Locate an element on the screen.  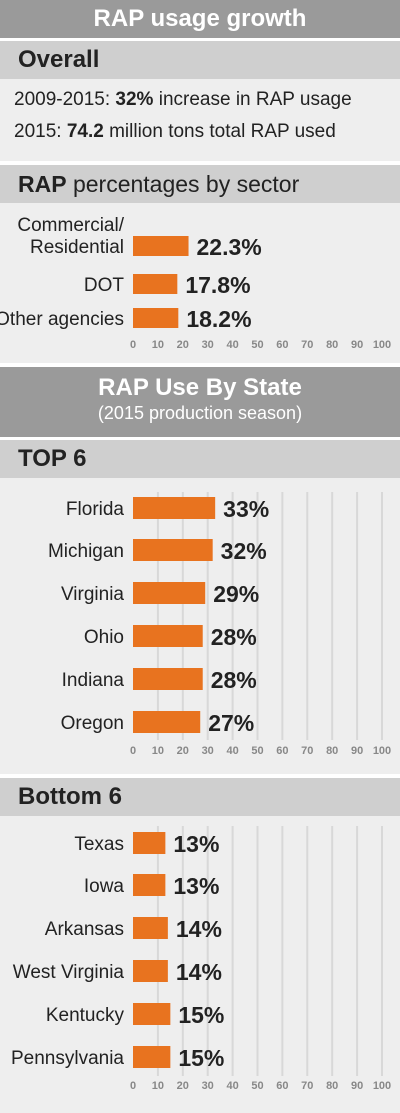
sector-tick-label: 60 is located at coordinates (282, 345).